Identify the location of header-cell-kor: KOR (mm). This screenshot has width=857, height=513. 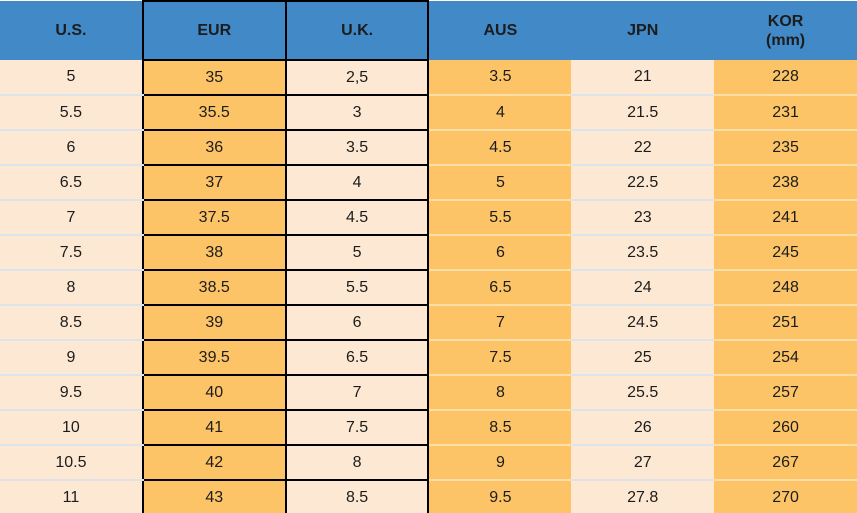
(785, 30).